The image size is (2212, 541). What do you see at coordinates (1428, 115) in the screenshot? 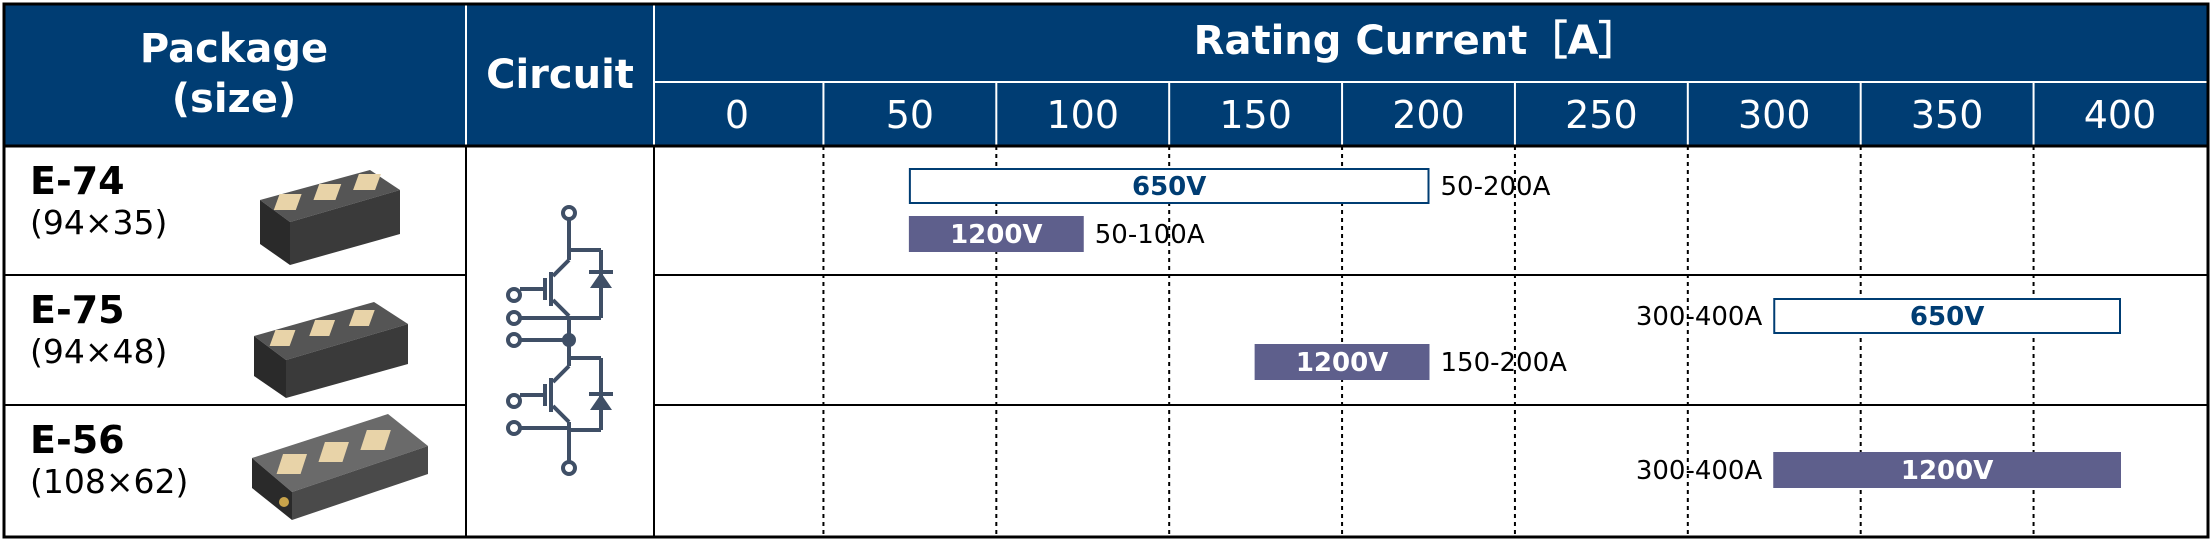
I see `tick-label-200: 200` at bounding box center [1428, 115].